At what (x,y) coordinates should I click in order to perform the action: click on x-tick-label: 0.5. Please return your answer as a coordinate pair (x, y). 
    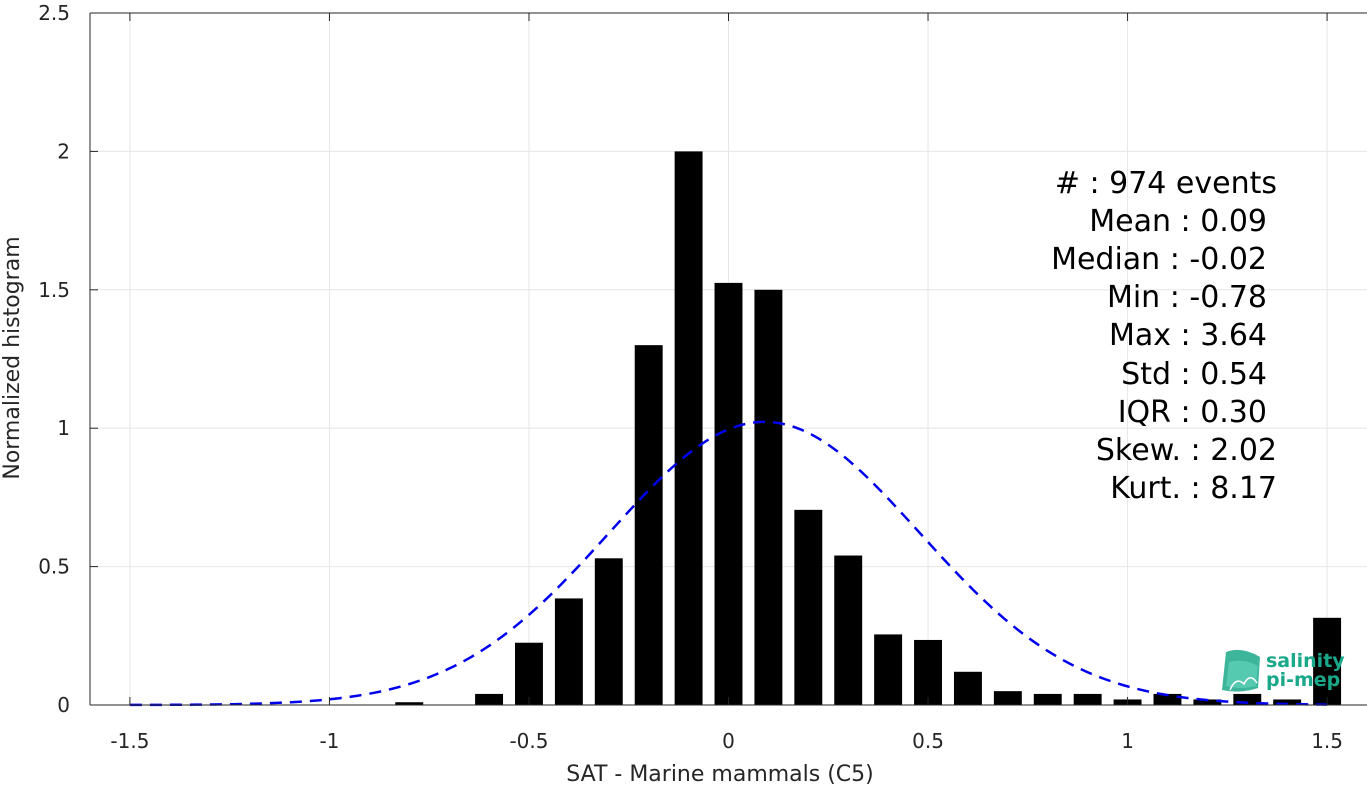
    Looking at the image, I should click on (928, 741).